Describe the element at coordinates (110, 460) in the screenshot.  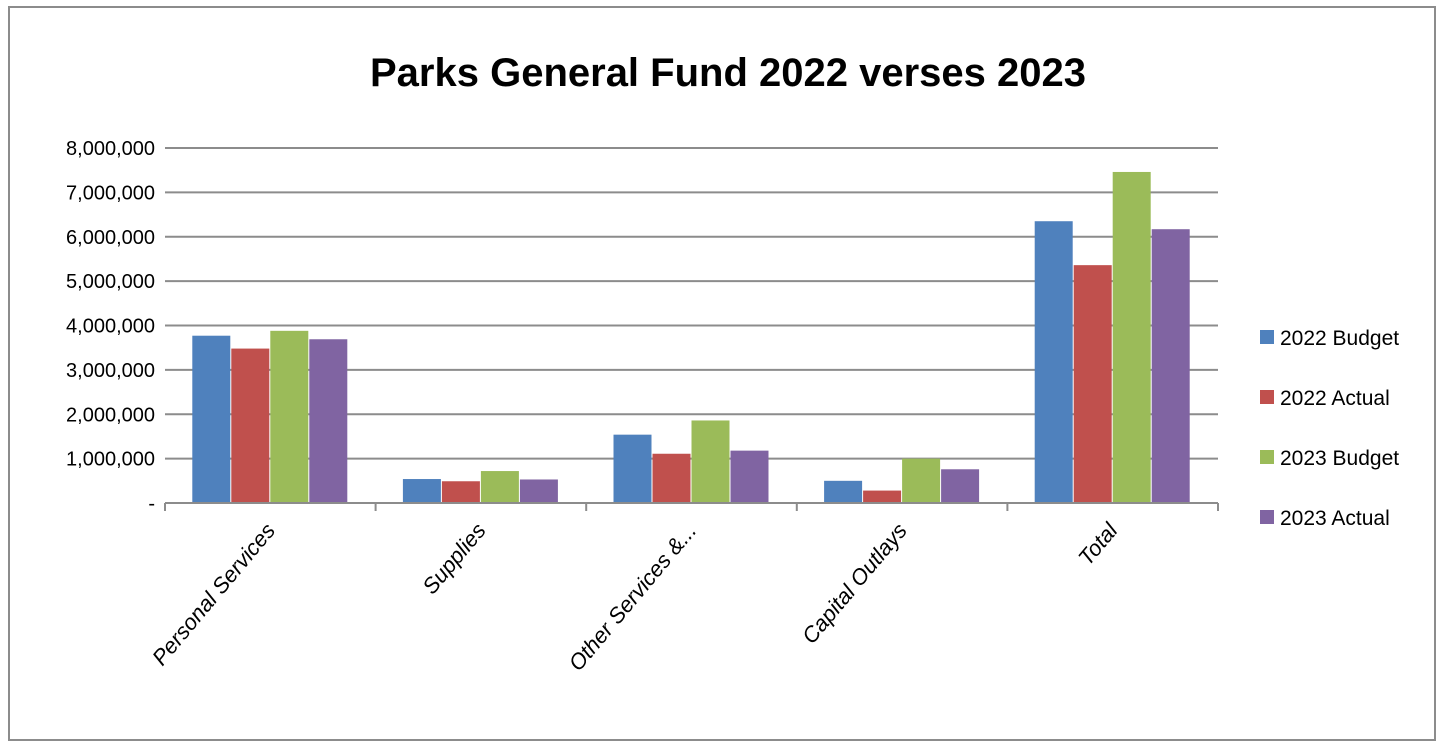
I see `y-tick-label: 1,000,000` at that location.